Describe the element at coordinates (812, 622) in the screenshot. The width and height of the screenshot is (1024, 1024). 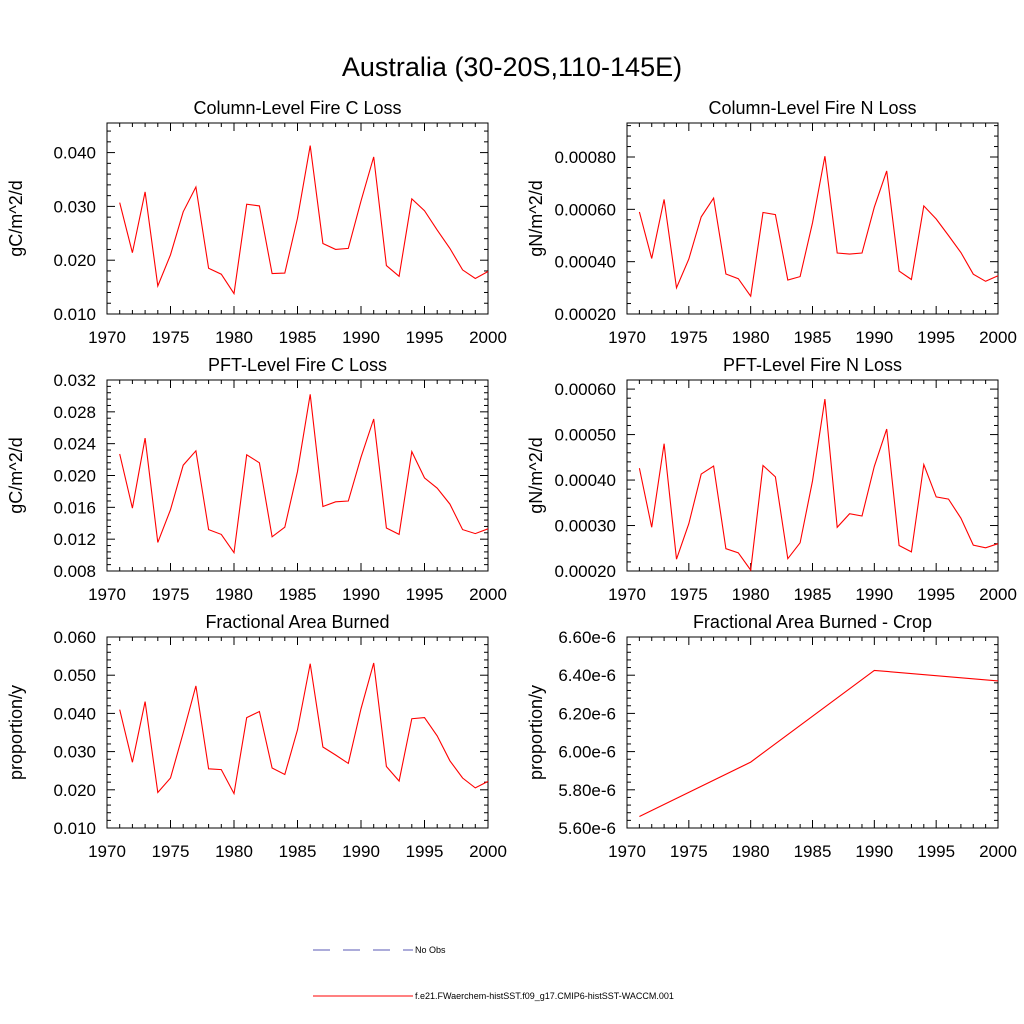
I see `panel-title: Fractional Area Burned - Crop` at that location.